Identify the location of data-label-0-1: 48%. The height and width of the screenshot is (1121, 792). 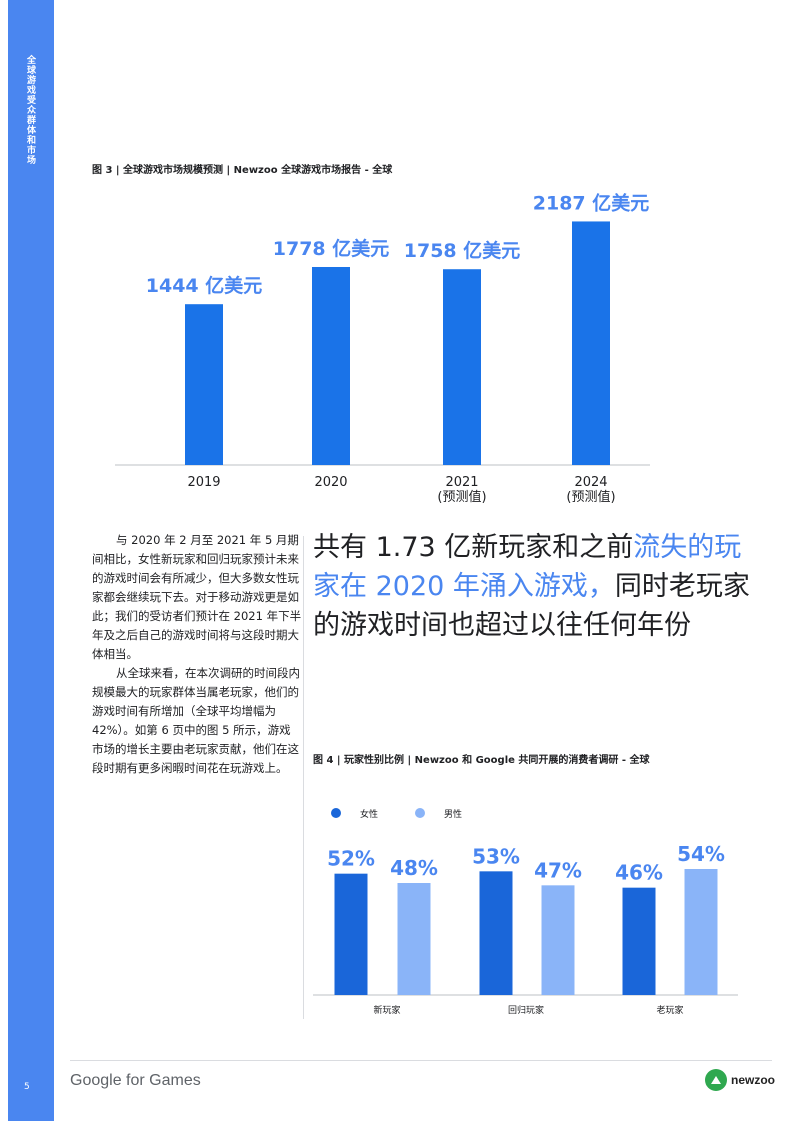
(414, 868).